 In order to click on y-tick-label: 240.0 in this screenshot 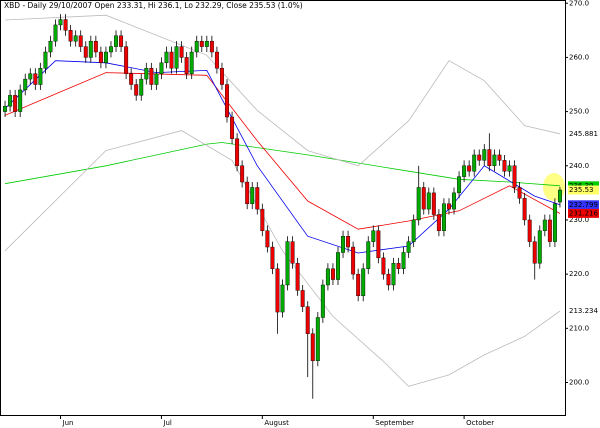, I will do `click(579, 166)`.